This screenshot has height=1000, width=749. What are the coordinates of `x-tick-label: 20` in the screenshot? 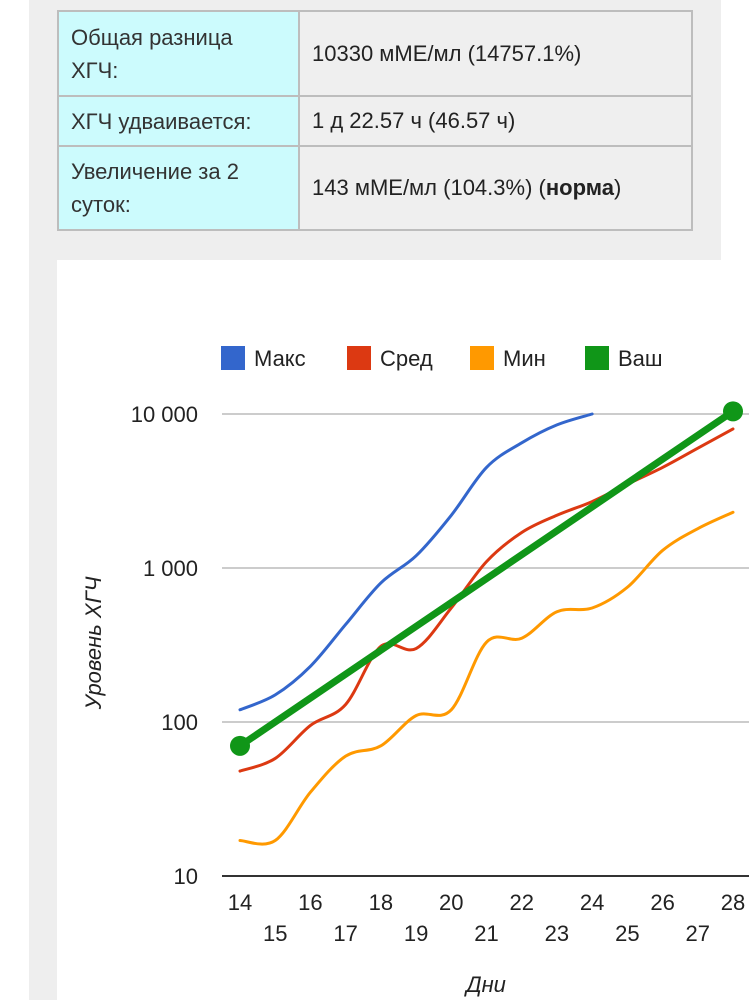 It's located at (451, 902).